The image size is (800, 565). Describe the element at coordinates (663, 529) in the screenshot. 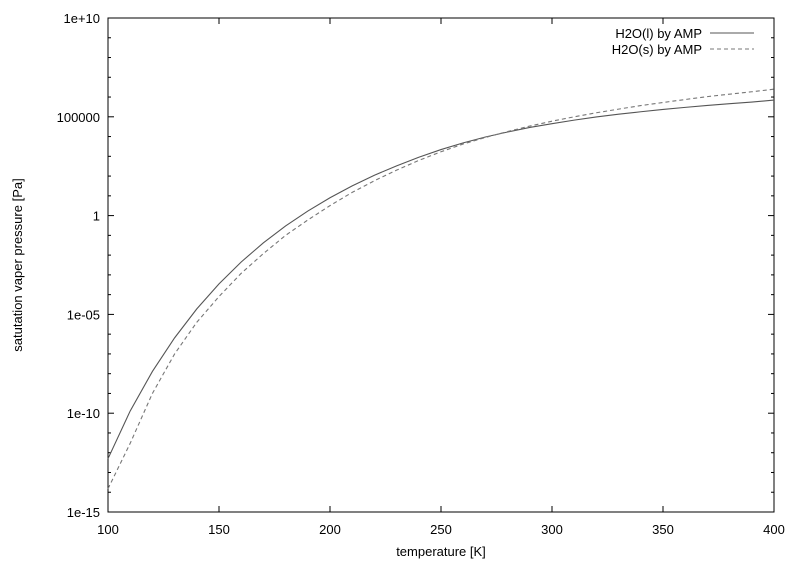

I see `x-tick-label: 350` at that location.